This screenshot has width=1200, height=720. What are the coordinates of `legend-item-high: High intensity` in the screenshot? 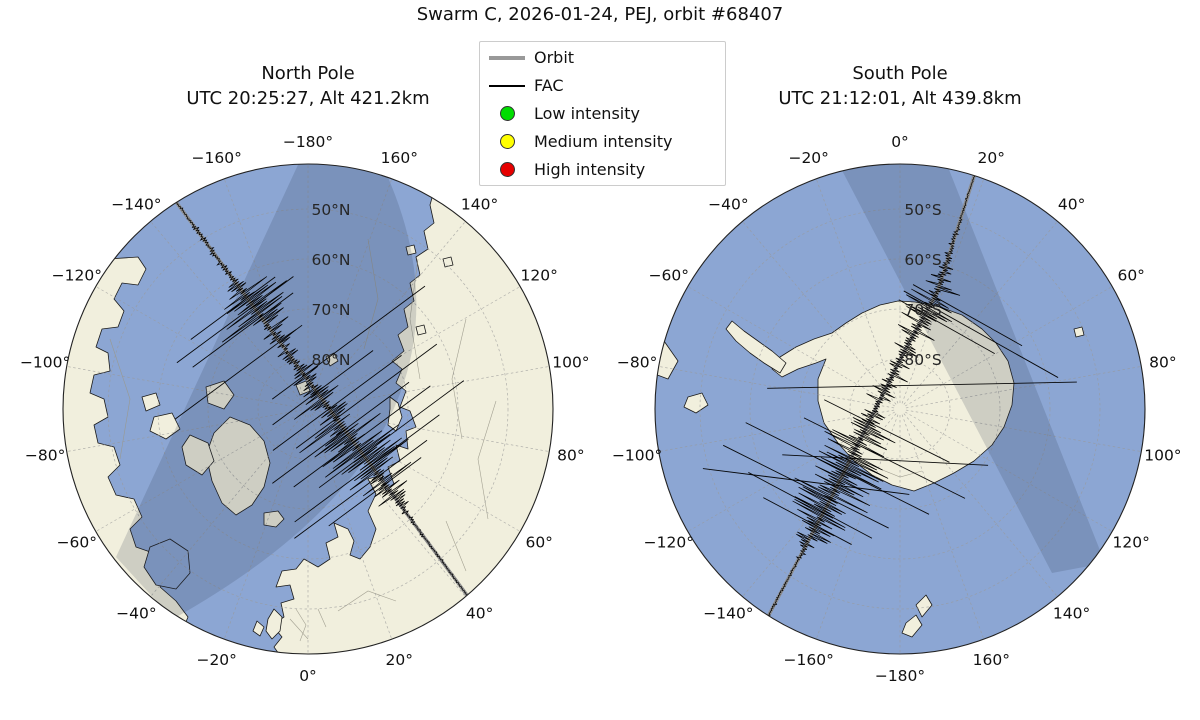 It's located at (602, 169).